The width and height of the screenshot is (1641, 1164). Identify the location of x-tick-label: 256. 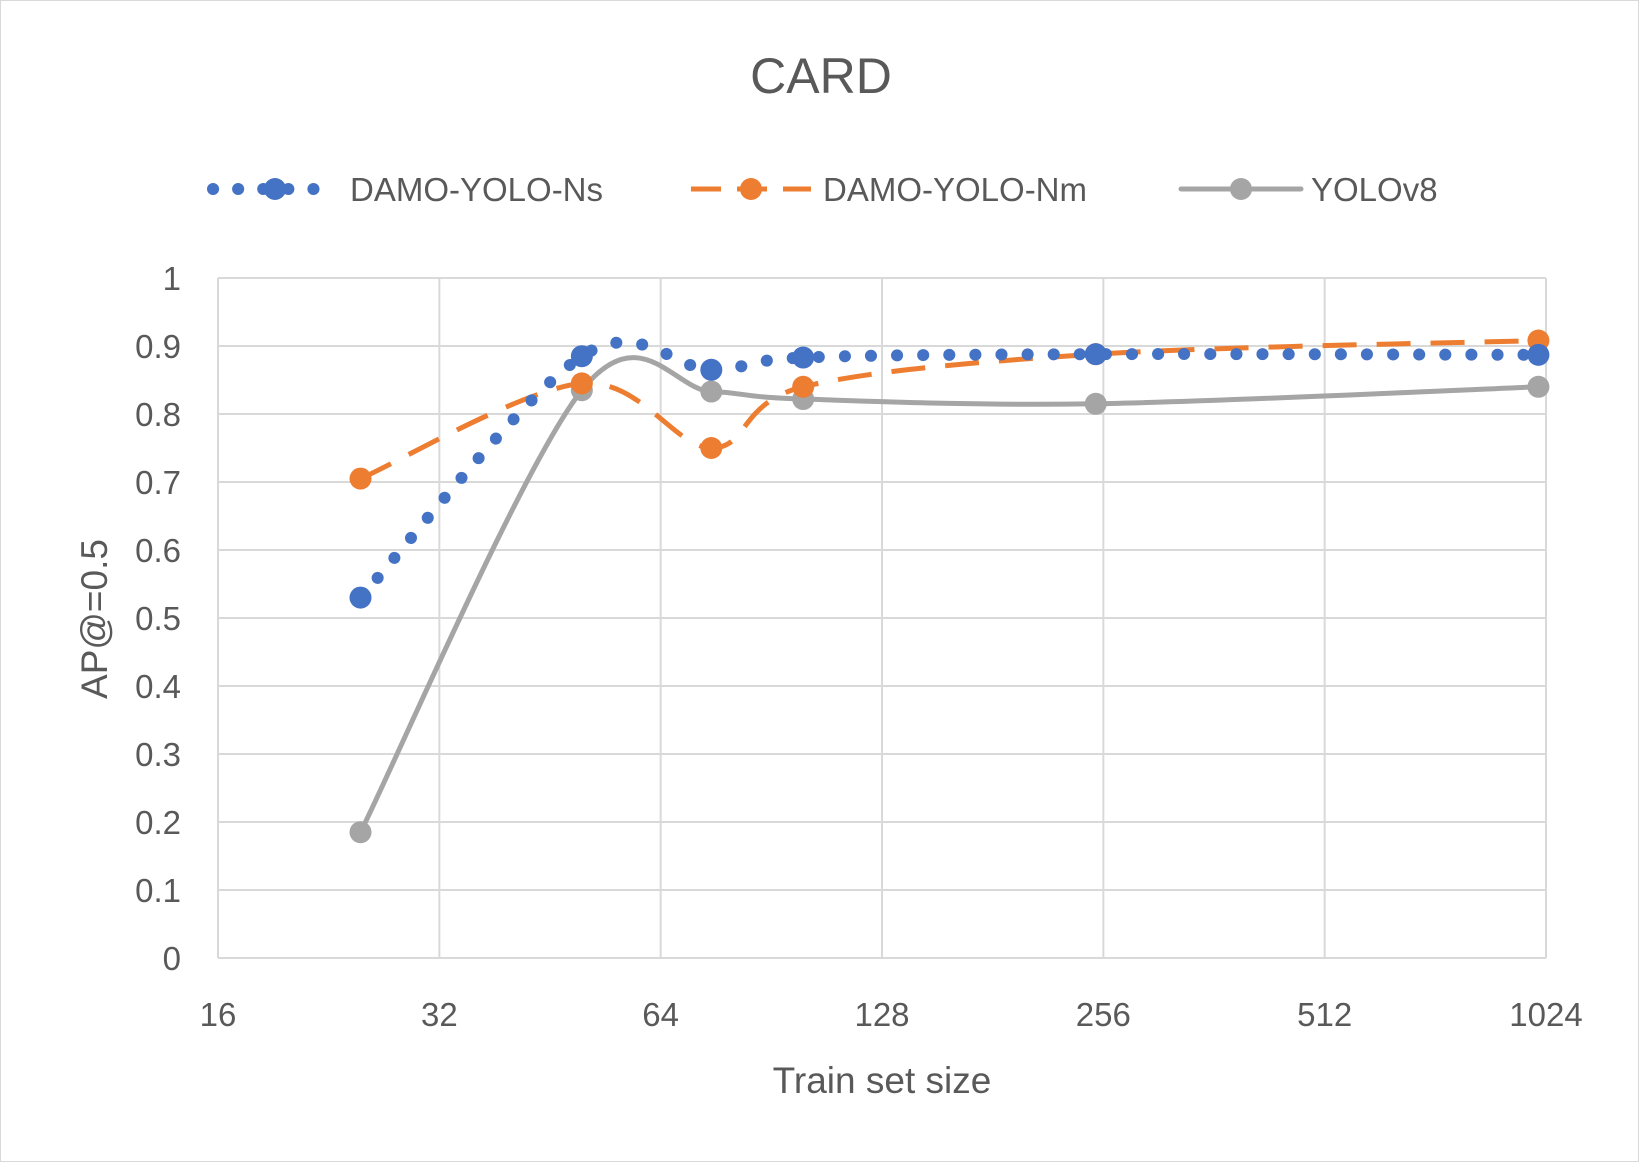
(1103, 1014).